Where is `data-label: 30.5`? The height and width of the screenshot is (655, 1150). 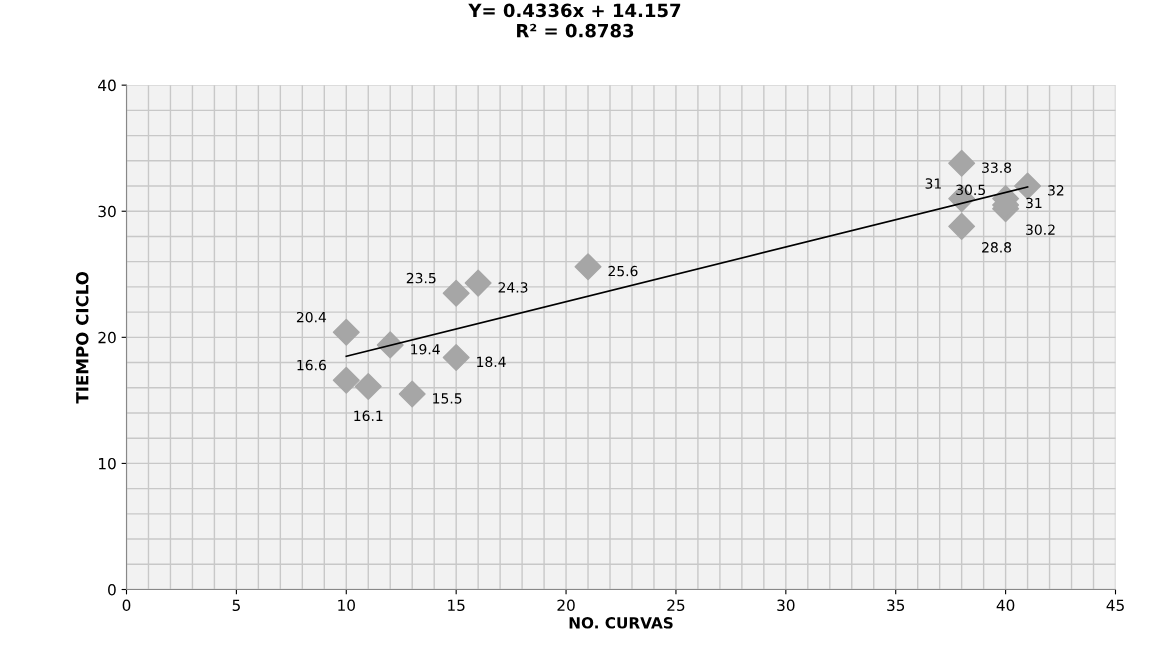
data-label: 30.5 is located at coordinates (970, 190).